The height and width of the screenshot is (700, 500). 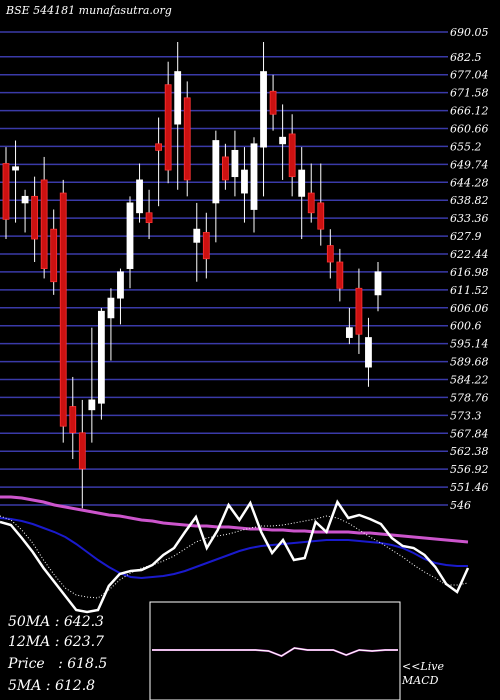 I want to click on ma-line-dotted, so click(x=234, y=557).